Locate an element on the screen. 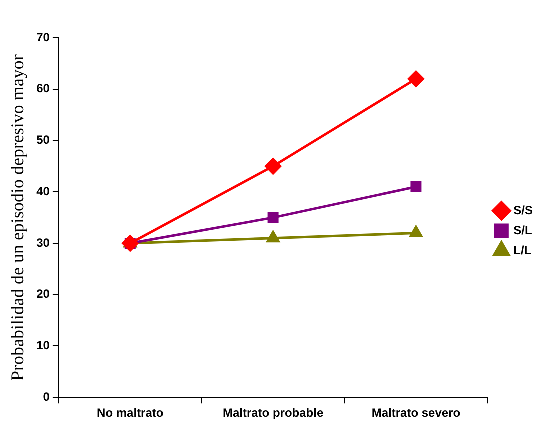 Image resolution: width=549 pixels, height=428 pixels. x-tick-label: No maltrato is located at coordinates (130, 413).